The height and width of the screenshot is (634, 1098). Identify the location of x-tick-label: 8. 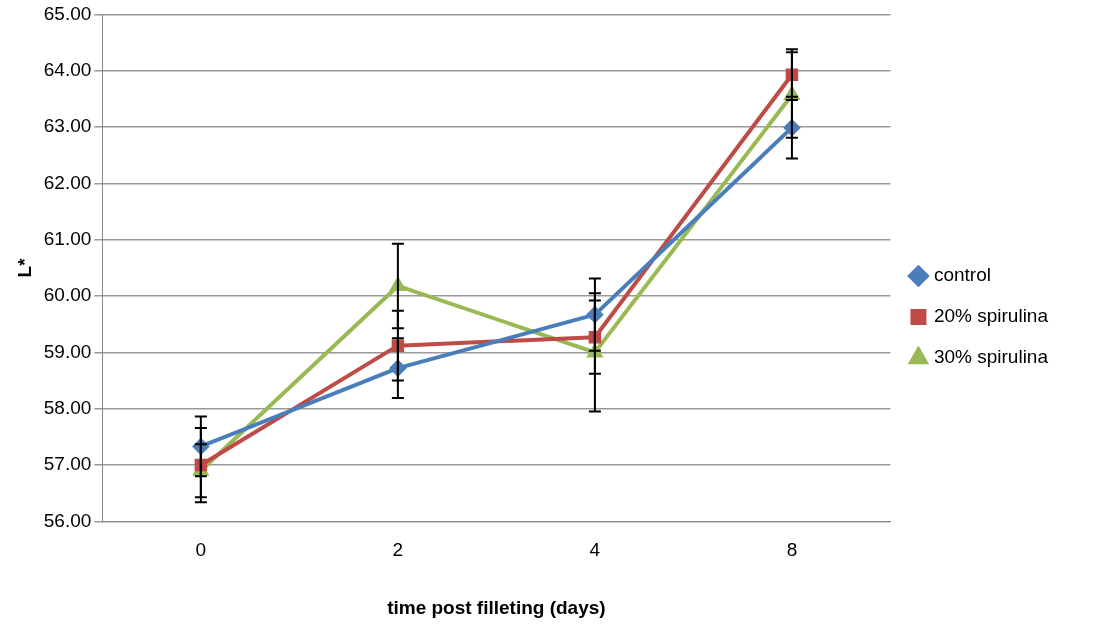
(792, 550).